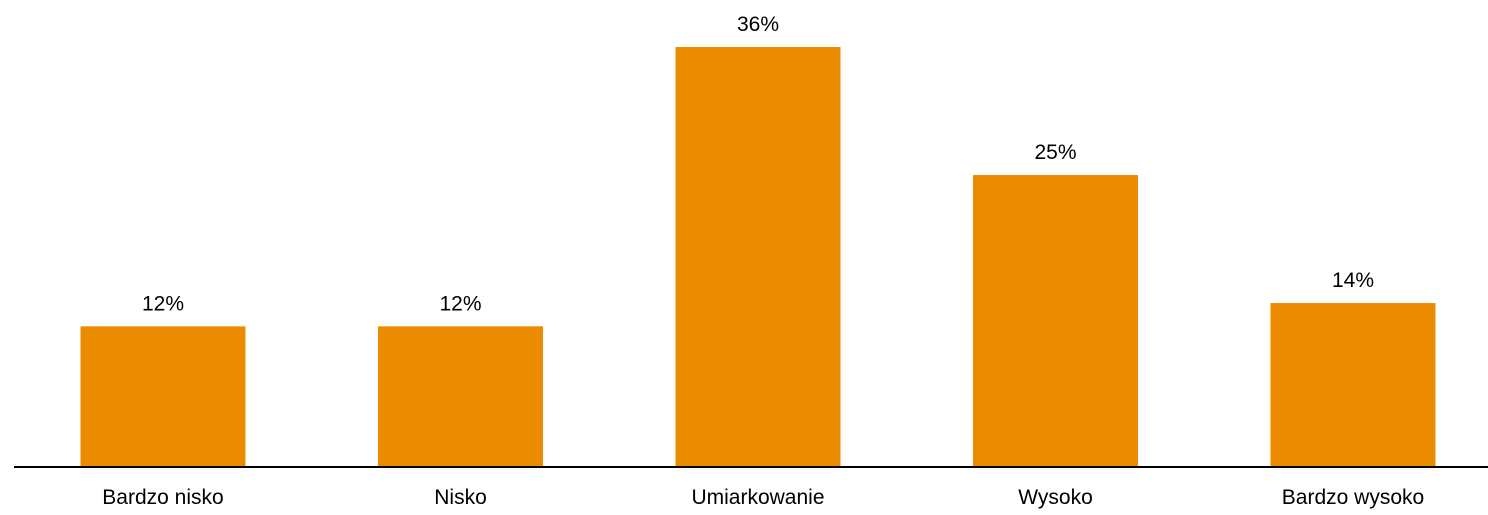  Describe the element at coordinates (758, 24) in the screenshot. I see `value-label-umiarkowanie: 36%` at that location.